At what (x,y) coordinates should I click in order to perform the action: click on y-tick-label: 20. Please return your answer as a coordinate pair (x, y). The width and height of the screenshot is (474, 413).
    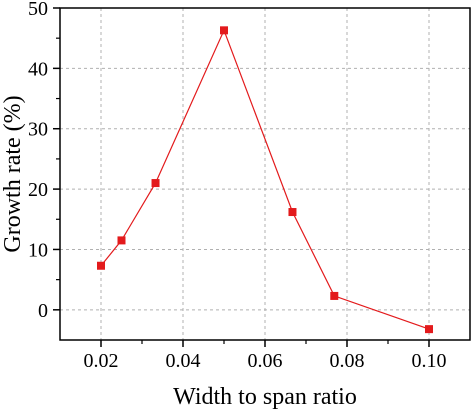
    Looking at the image, I should click on (38, 190).